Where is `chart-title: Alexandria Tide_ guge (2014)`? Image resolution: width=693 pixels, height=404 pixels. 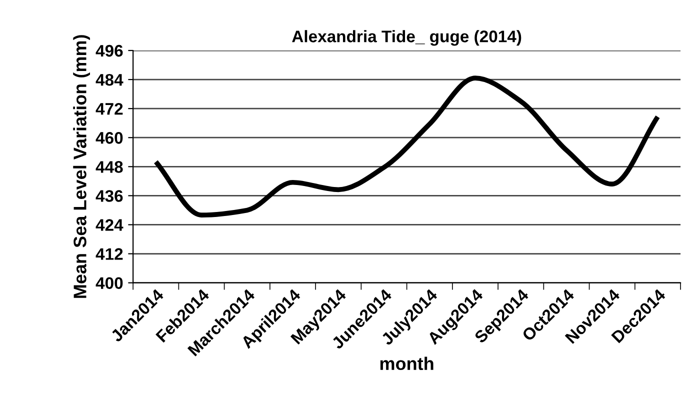
chart-title: Alexandria Tide_ guge (2014) is located at coordinates (407, 38).